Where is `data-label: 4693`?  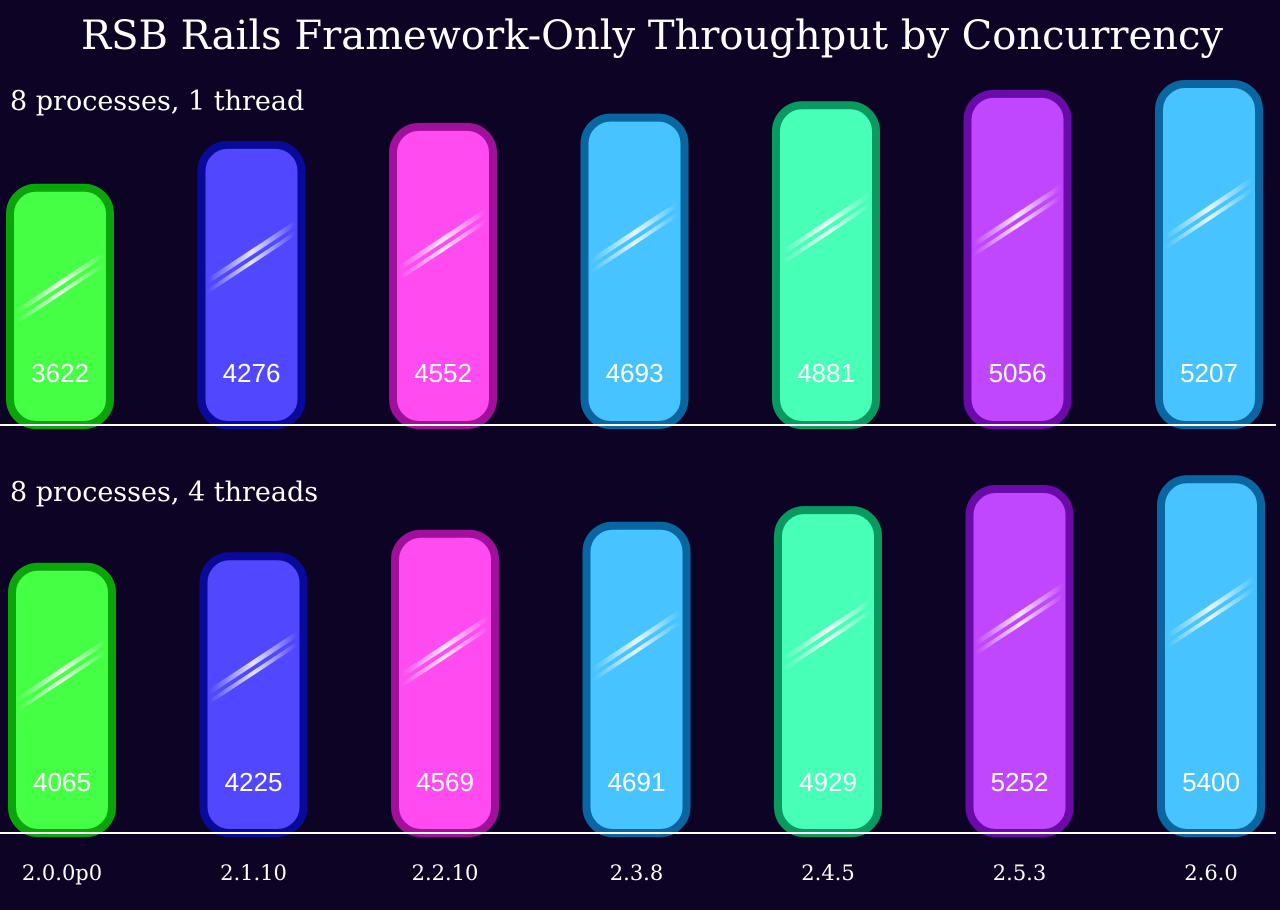
data-label: 4693 is located at coordinates (635, 373).